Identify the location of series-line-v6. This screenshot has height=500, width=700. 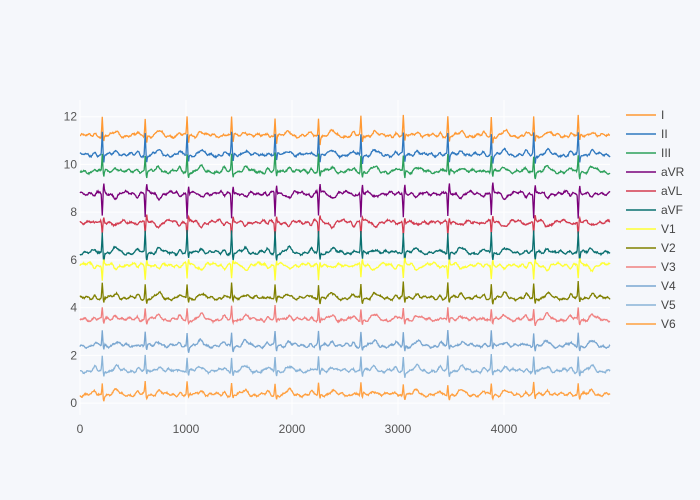
(345, 391).